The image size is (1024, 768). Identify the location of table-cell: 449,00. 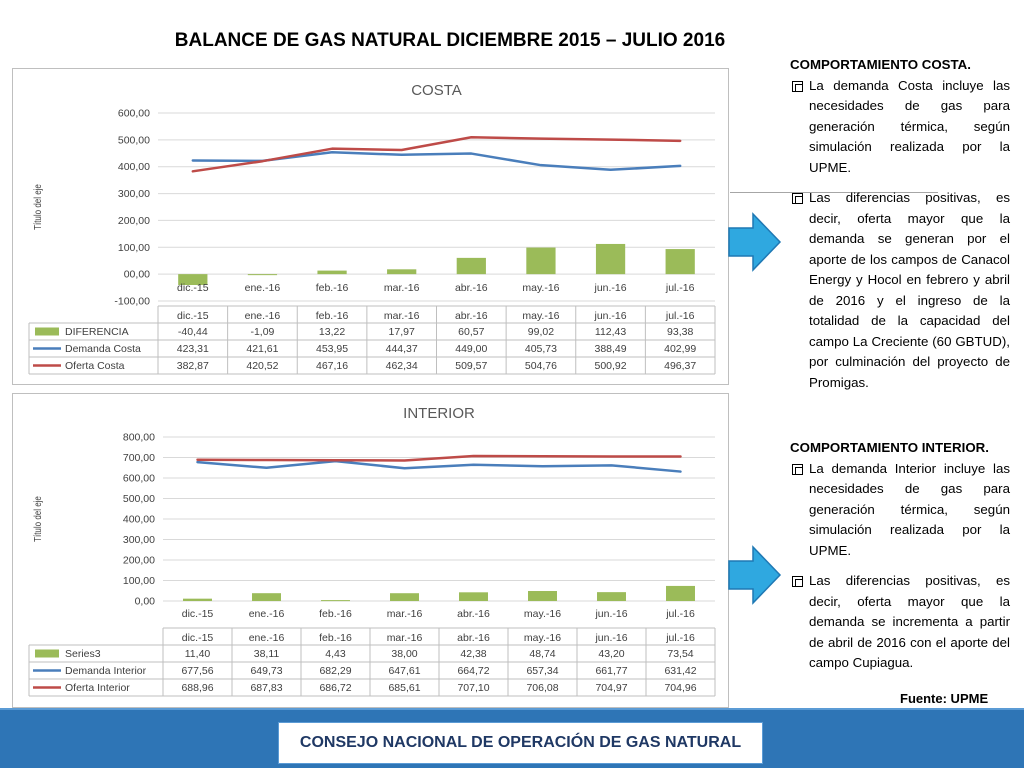
(471, 349).